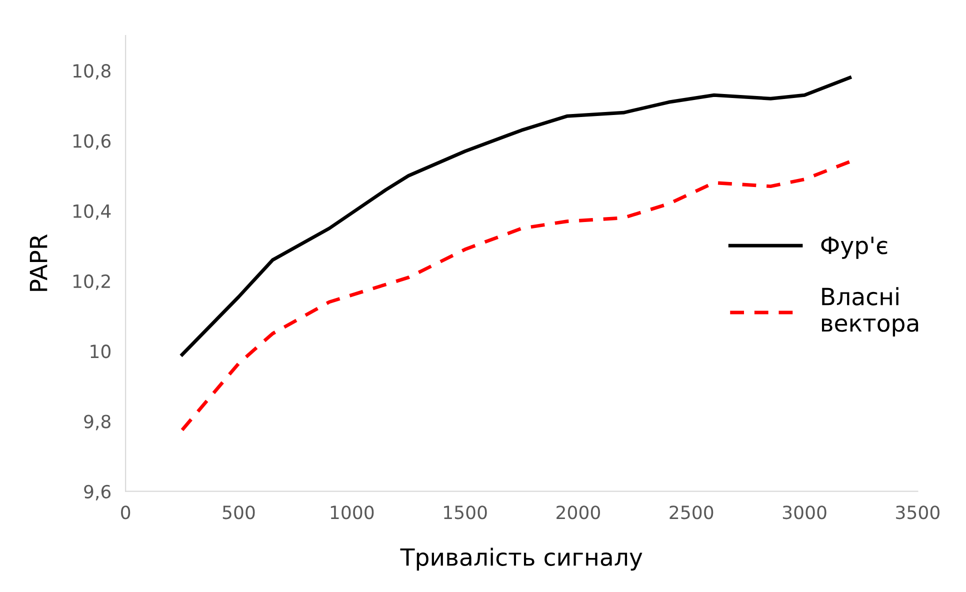 The height and width of the screenshot is (592, 966). Describe the element at coordinates (97, 422) in the screenshot. I see `y-tick-label: 9,8` at that location.